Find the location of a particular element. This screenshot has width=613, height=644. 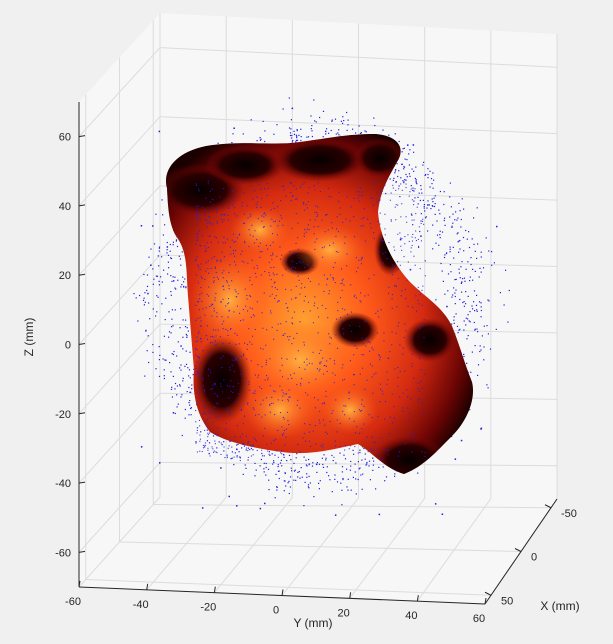

x-tick-label: -50 is located at coordinates (569, 514).